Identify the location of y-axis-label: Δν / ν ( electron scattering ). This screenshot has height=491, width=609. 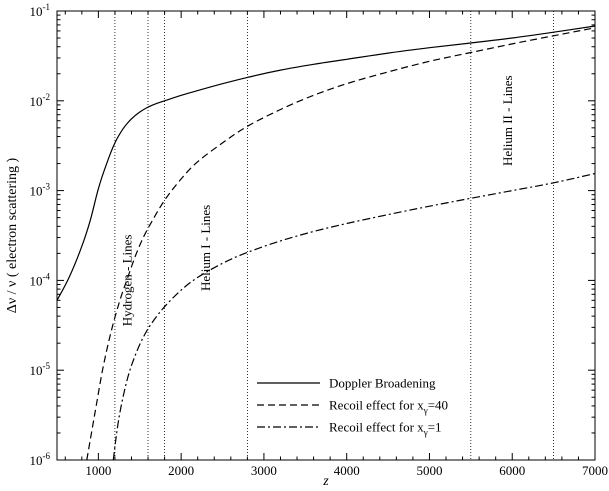
(12, 235).